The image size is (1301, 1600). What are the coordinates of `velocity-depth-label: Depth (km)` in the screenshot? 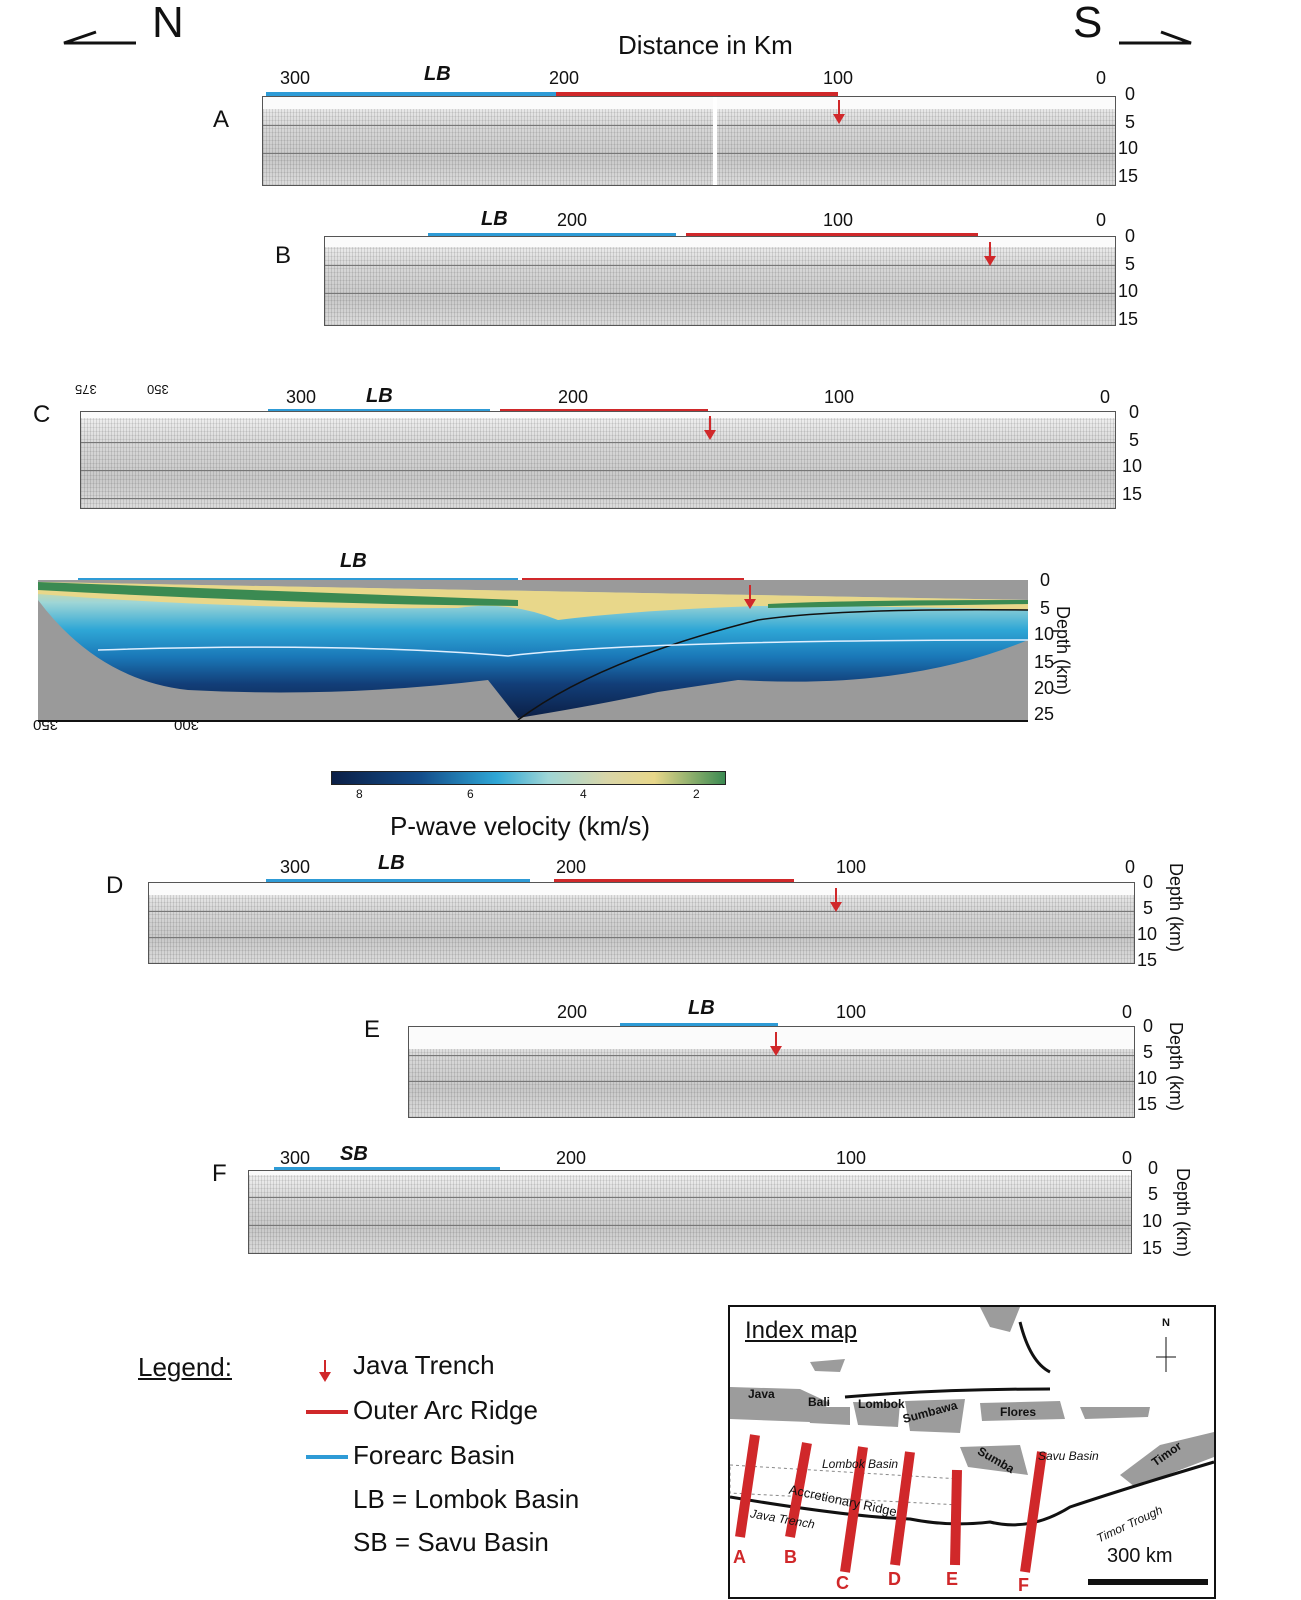 It's located at (1063, 650).